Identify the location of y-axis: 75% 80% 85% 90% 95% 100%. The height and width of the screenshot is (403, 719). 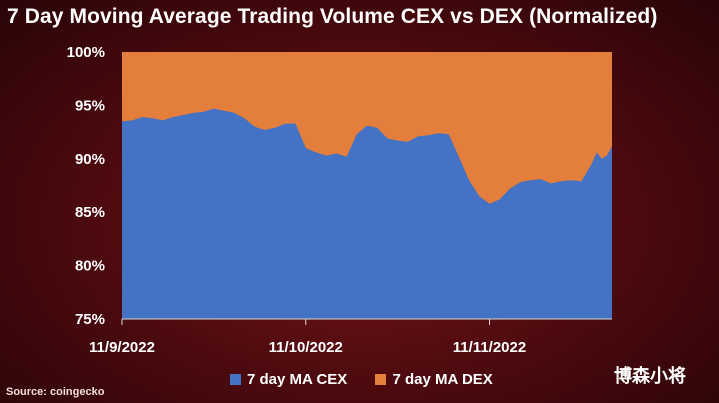
(86, 186).